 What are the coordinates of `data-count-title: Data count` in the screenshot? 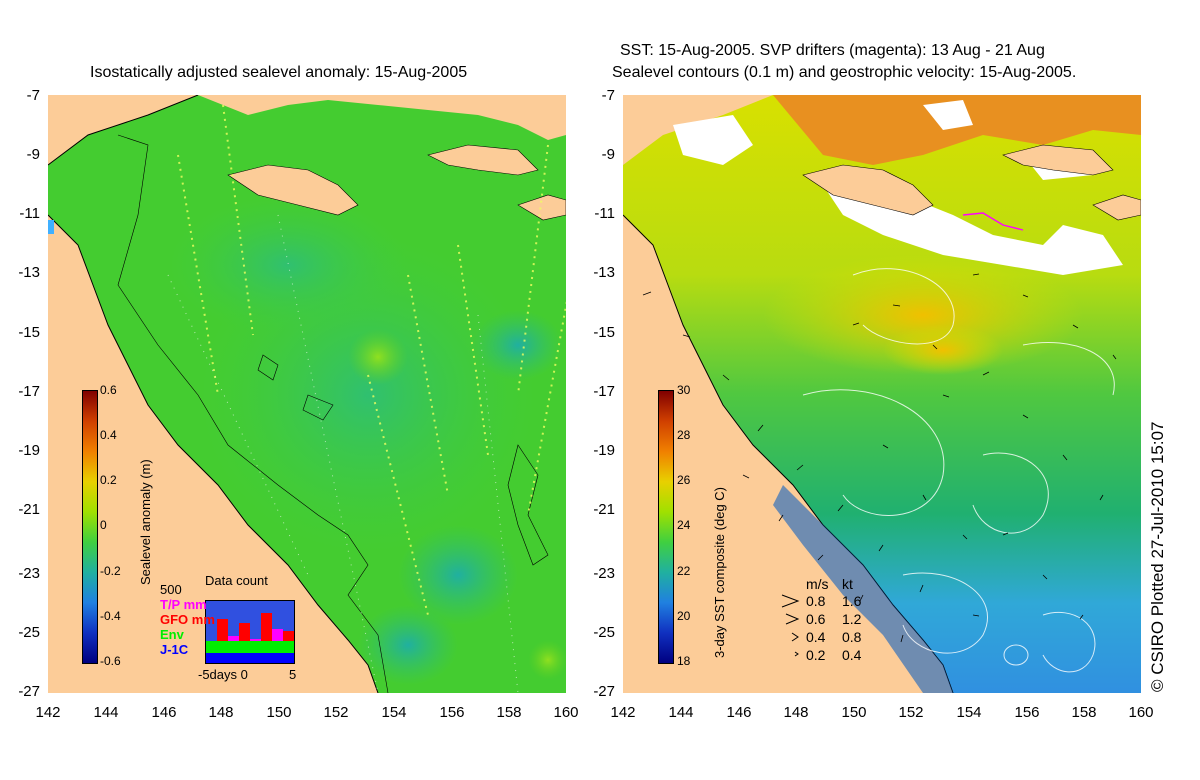 It's located at (236, 580).